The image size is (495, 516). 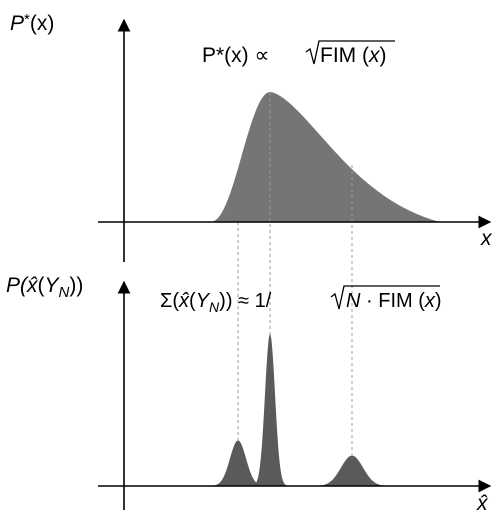 I want to click on top-y-label: P*(x), so click(x=32, y=23).